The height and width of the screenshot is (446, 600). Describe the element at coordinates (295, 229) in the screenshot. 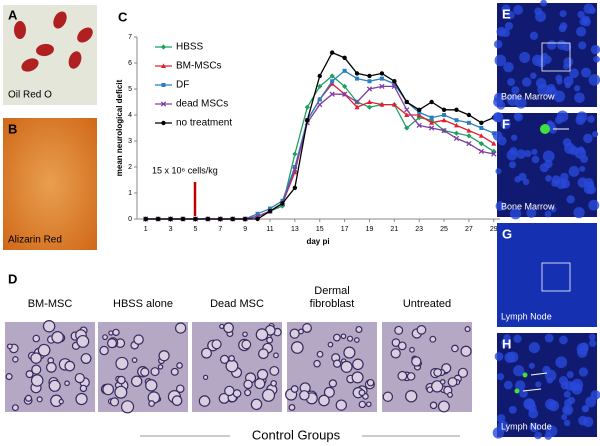

I see `x-tick-label: 13` at that location.